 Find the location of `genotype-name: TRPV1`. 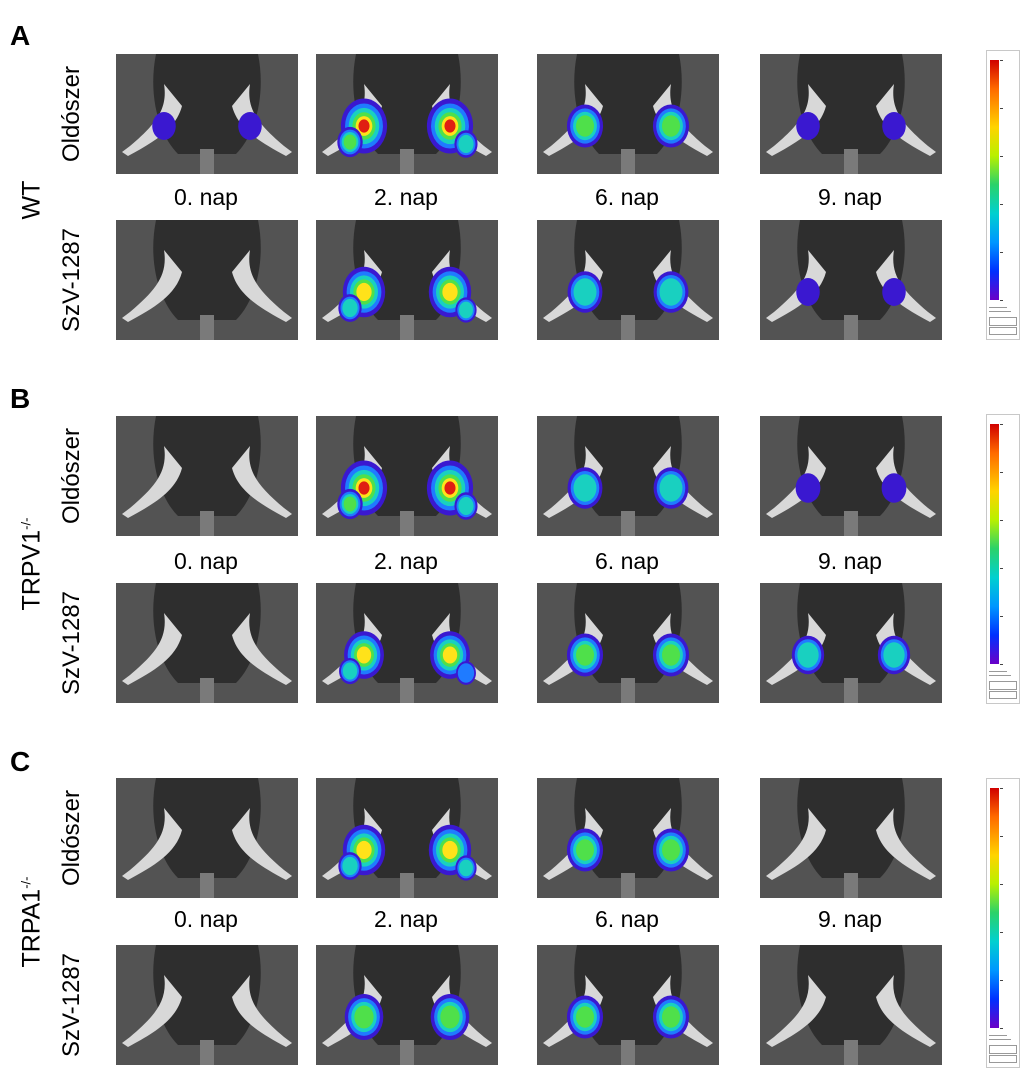

genotype-name: TRPV1 is located at coordinates (31, 570).